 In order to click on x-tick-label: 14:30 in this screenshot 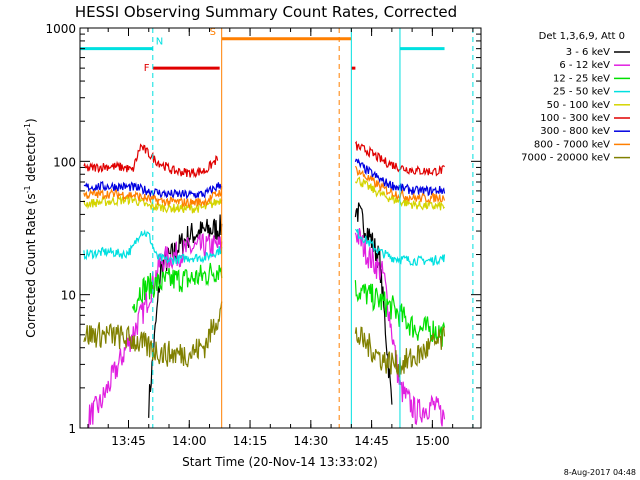, I will do `click(311, 441)`.